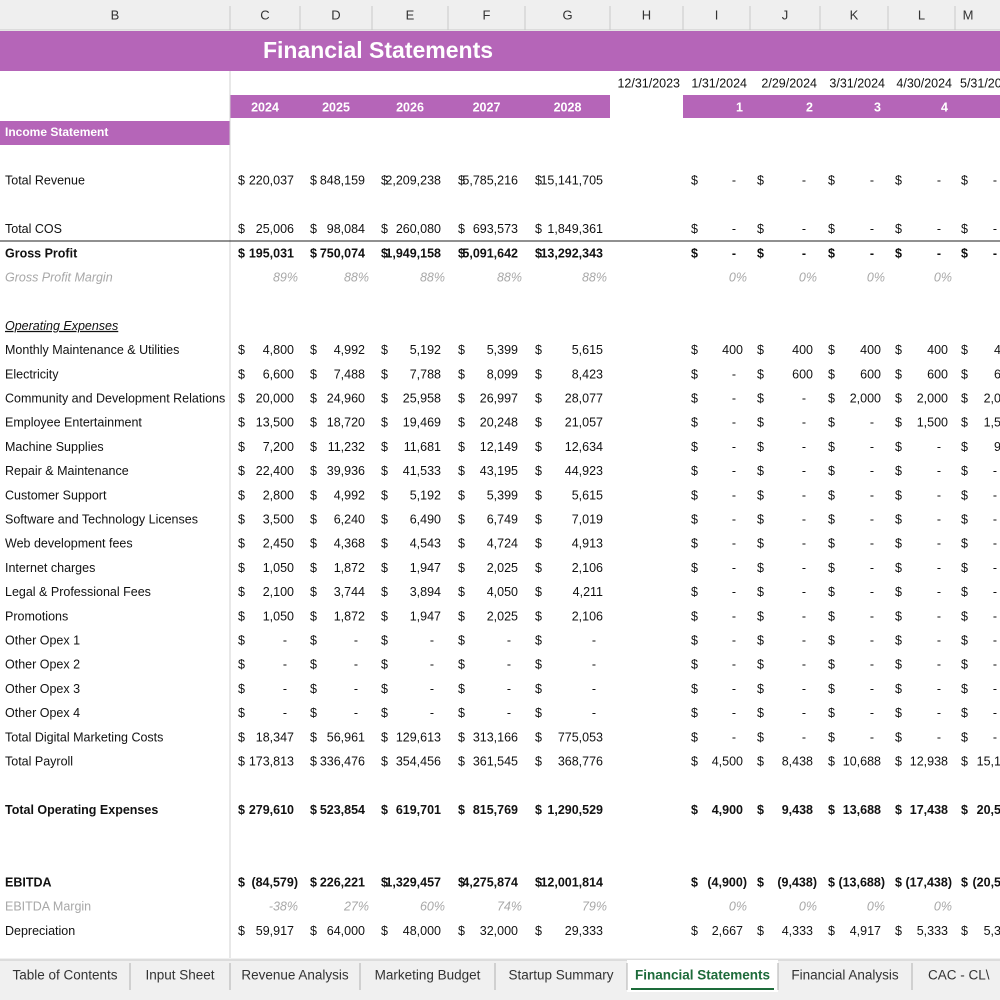  I want to click on row-label: Community and Development Relations, so click(115, 398).